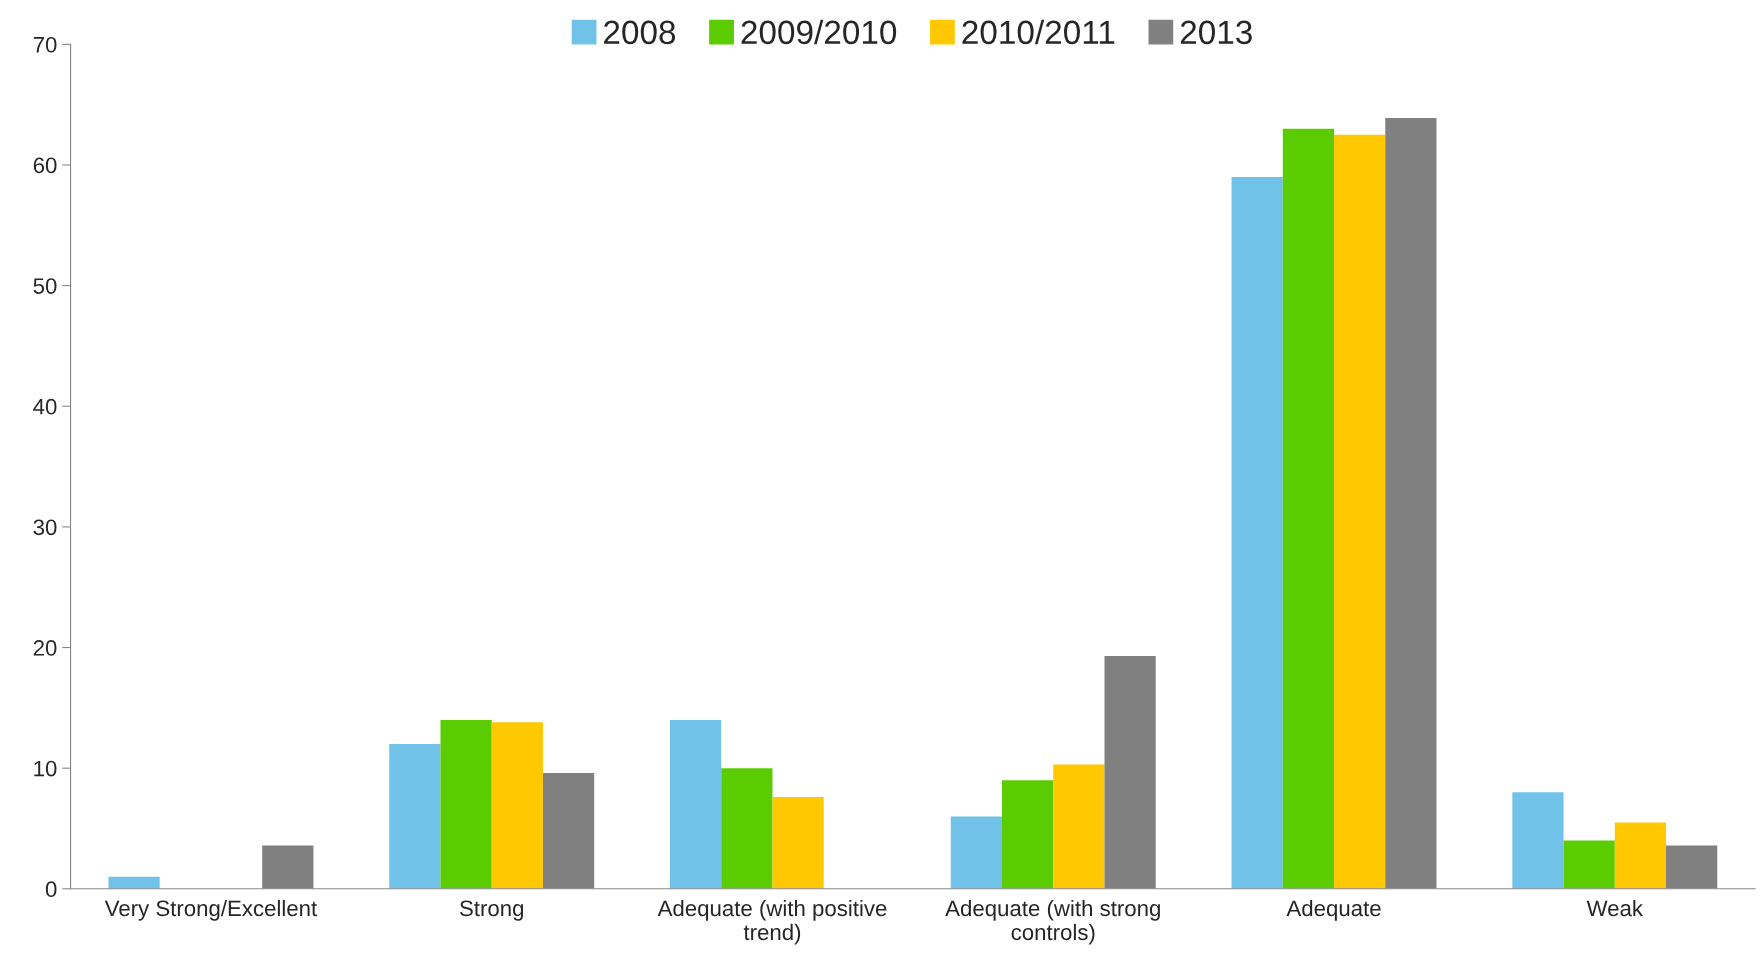 The width and height of the screenshot is (1764, 964). What do you see at coordinates (1615, 908) in the screenshot?
I see `x-tick-label: Weak` at bounding box center [1615, 908].